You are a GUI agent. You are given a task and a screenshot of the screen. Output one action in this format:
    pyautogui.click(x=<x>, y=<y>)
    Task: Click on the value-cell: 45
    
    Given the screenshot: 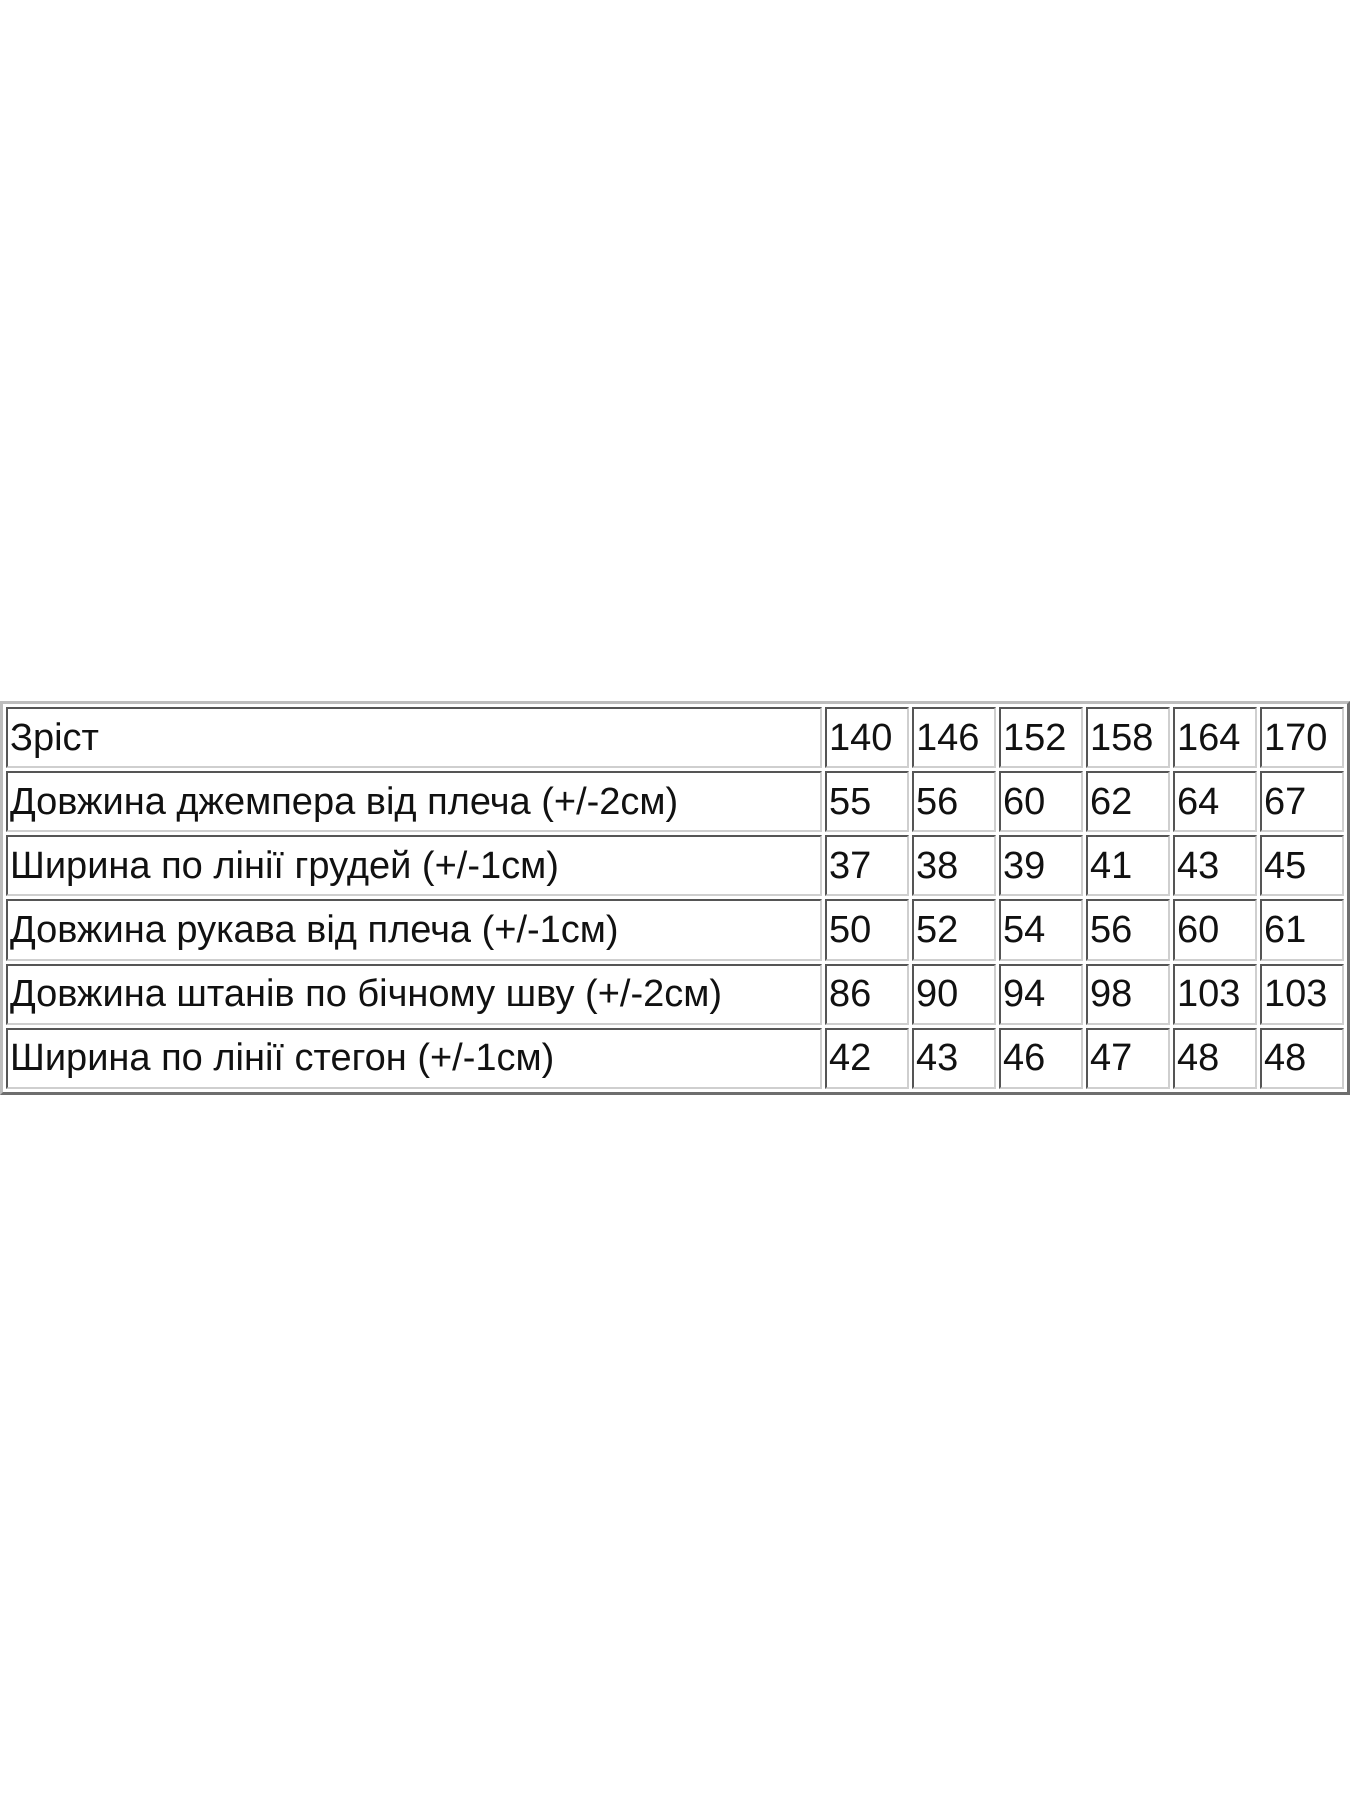 What is the action you would take?
    pyautogui.click(x=1302, y=866)
    